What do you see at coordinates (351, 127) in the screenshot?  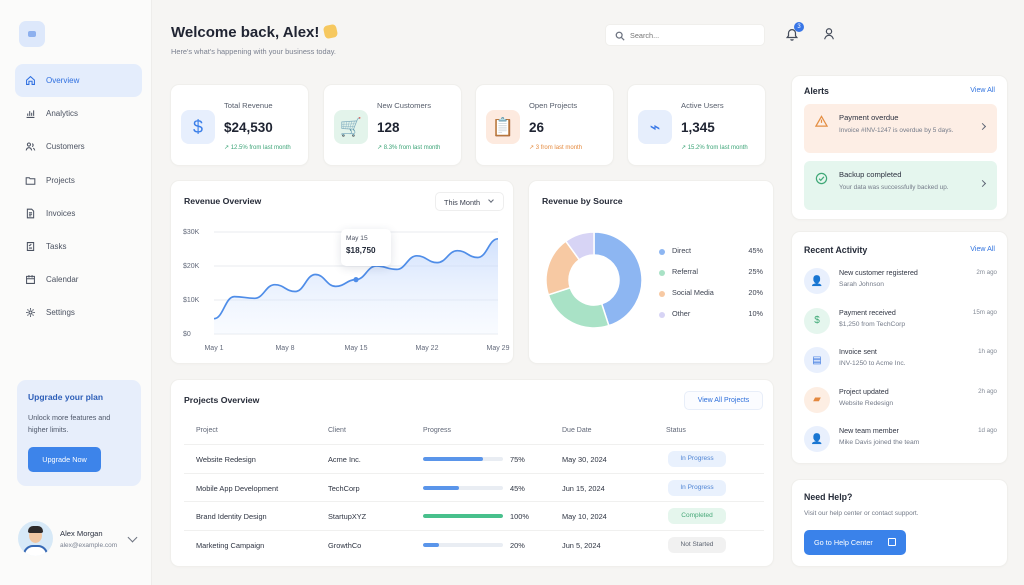 I see `cart-icon: 🛒` at bounding box center [351, 127].